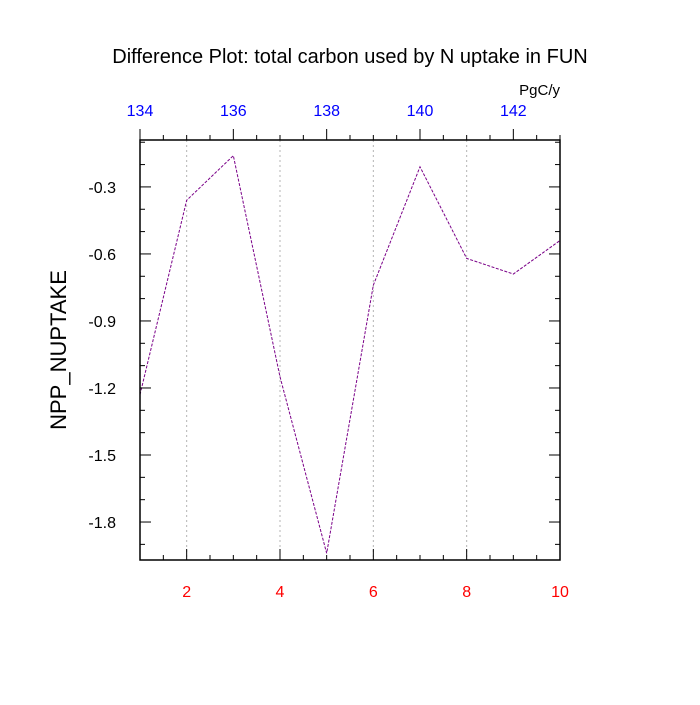 Image resolution: width=700 pixels, height=705 pixels. Describe the element at coordinates (102, 389) in the screenshot. I see `y-tick-label: -1.2` at that location.